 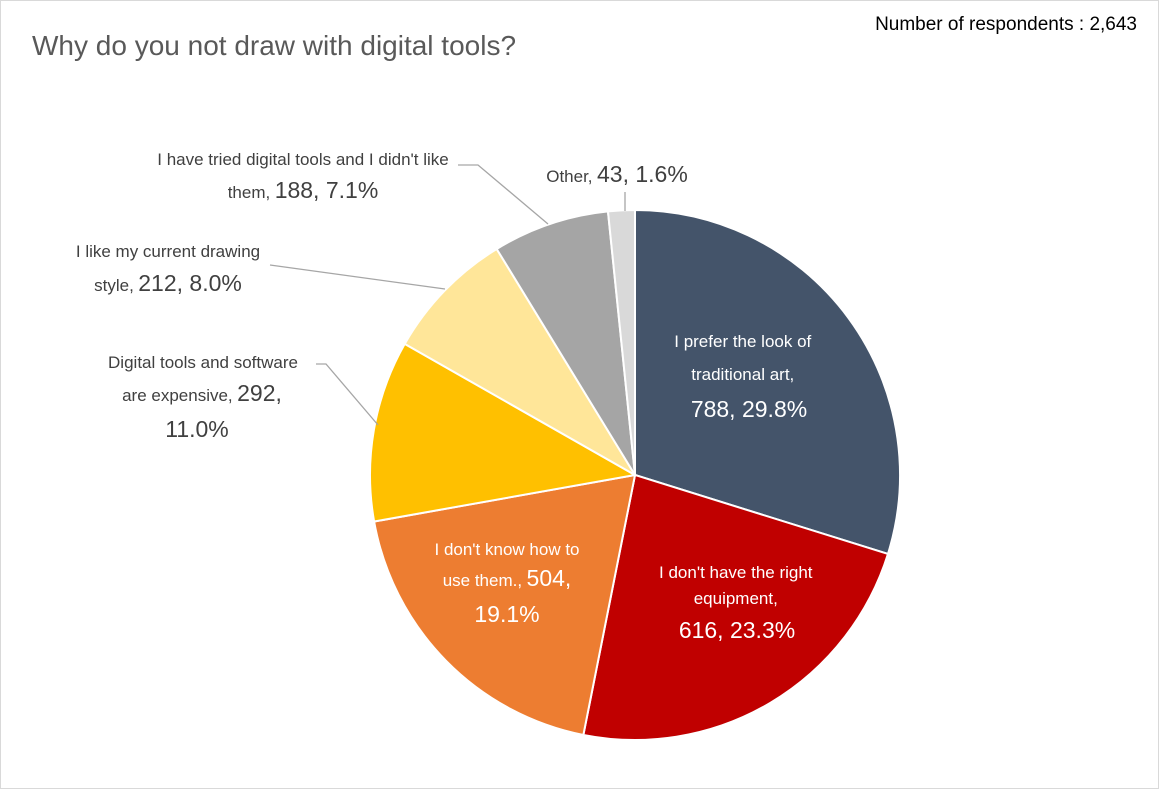 I want to click on leader-line-tried, so click(x=503, y=194).